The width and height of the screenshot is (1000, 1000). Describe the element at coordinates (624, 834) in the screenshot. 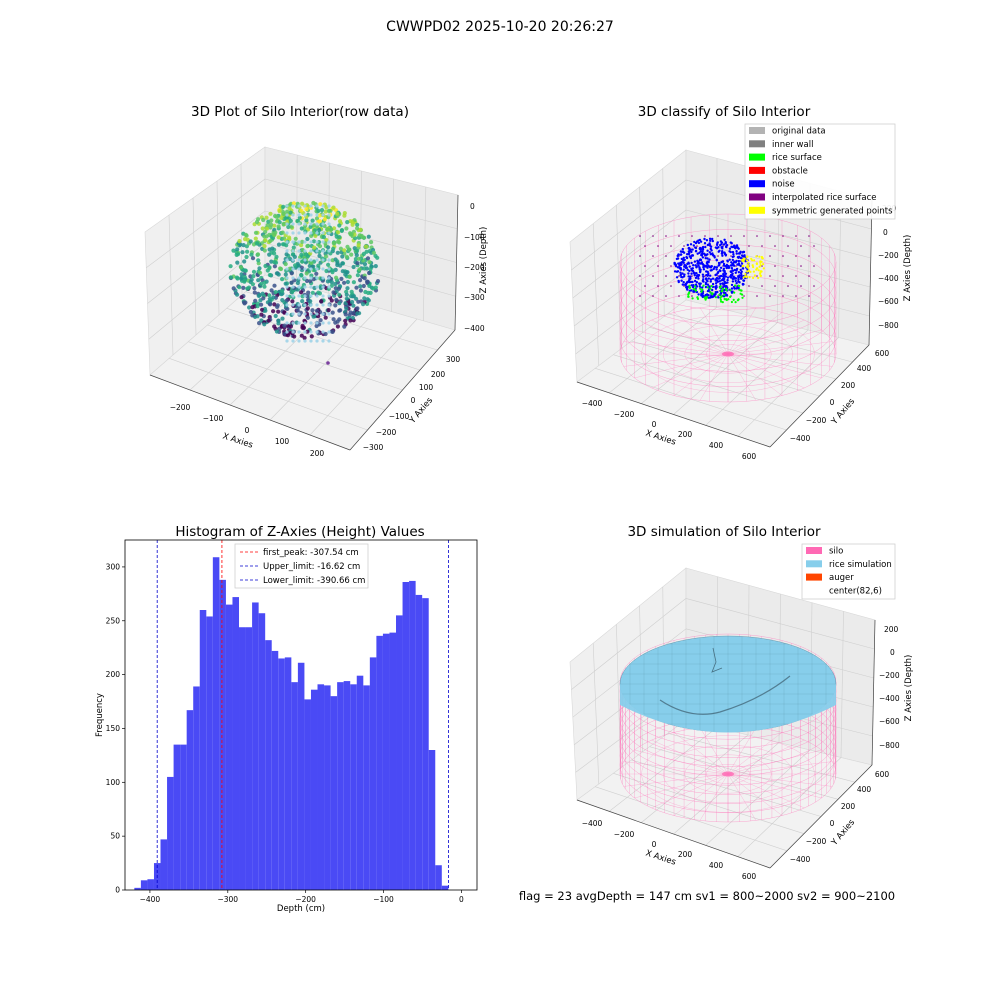

I see `simulation-3d-x-tick: −200` at that location.